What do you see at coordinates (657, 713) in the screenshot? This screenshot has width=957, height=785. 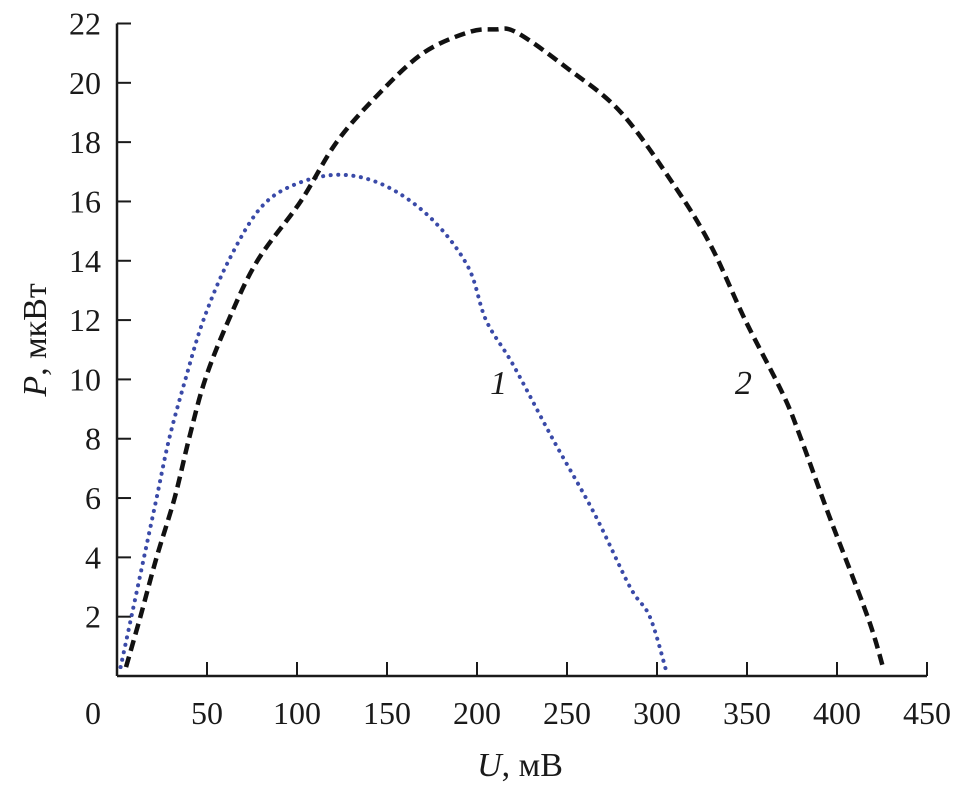 I see `x-tick-label: 300` at bounding box center [657, 713].